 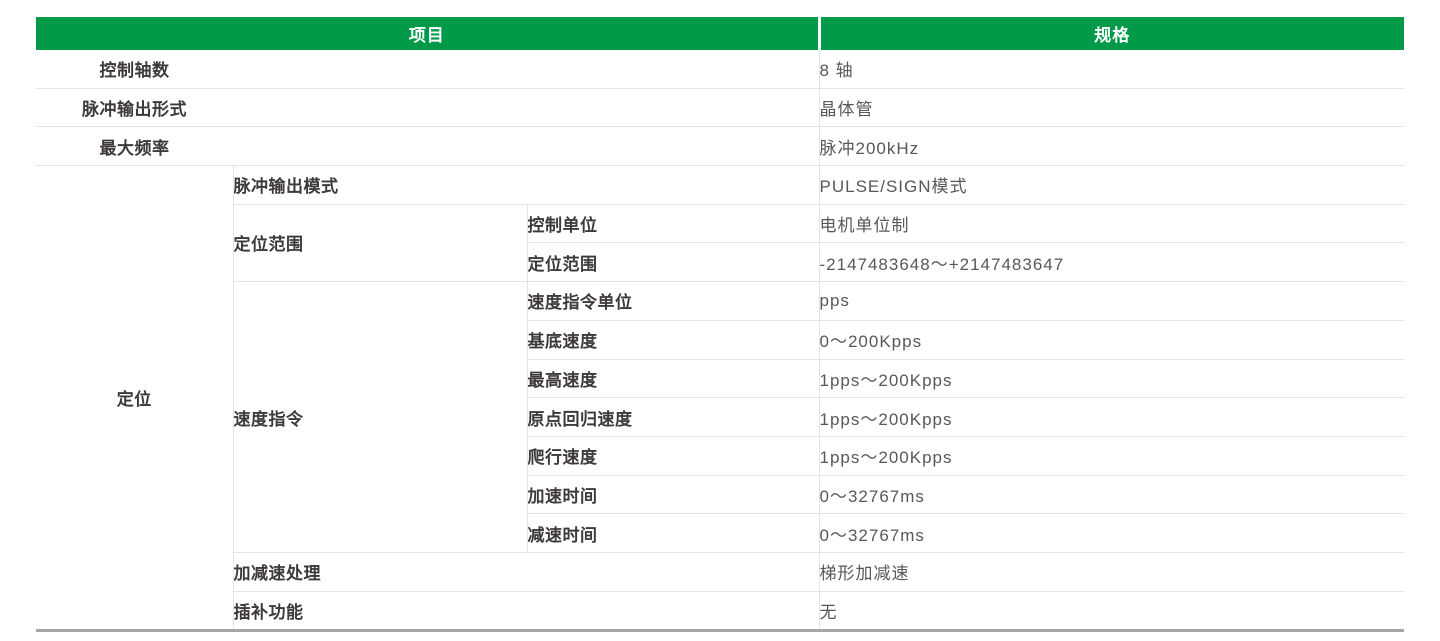 I want to click on accel-decel-processing-value: 梯形加减速, so click(x=1111, y=572).